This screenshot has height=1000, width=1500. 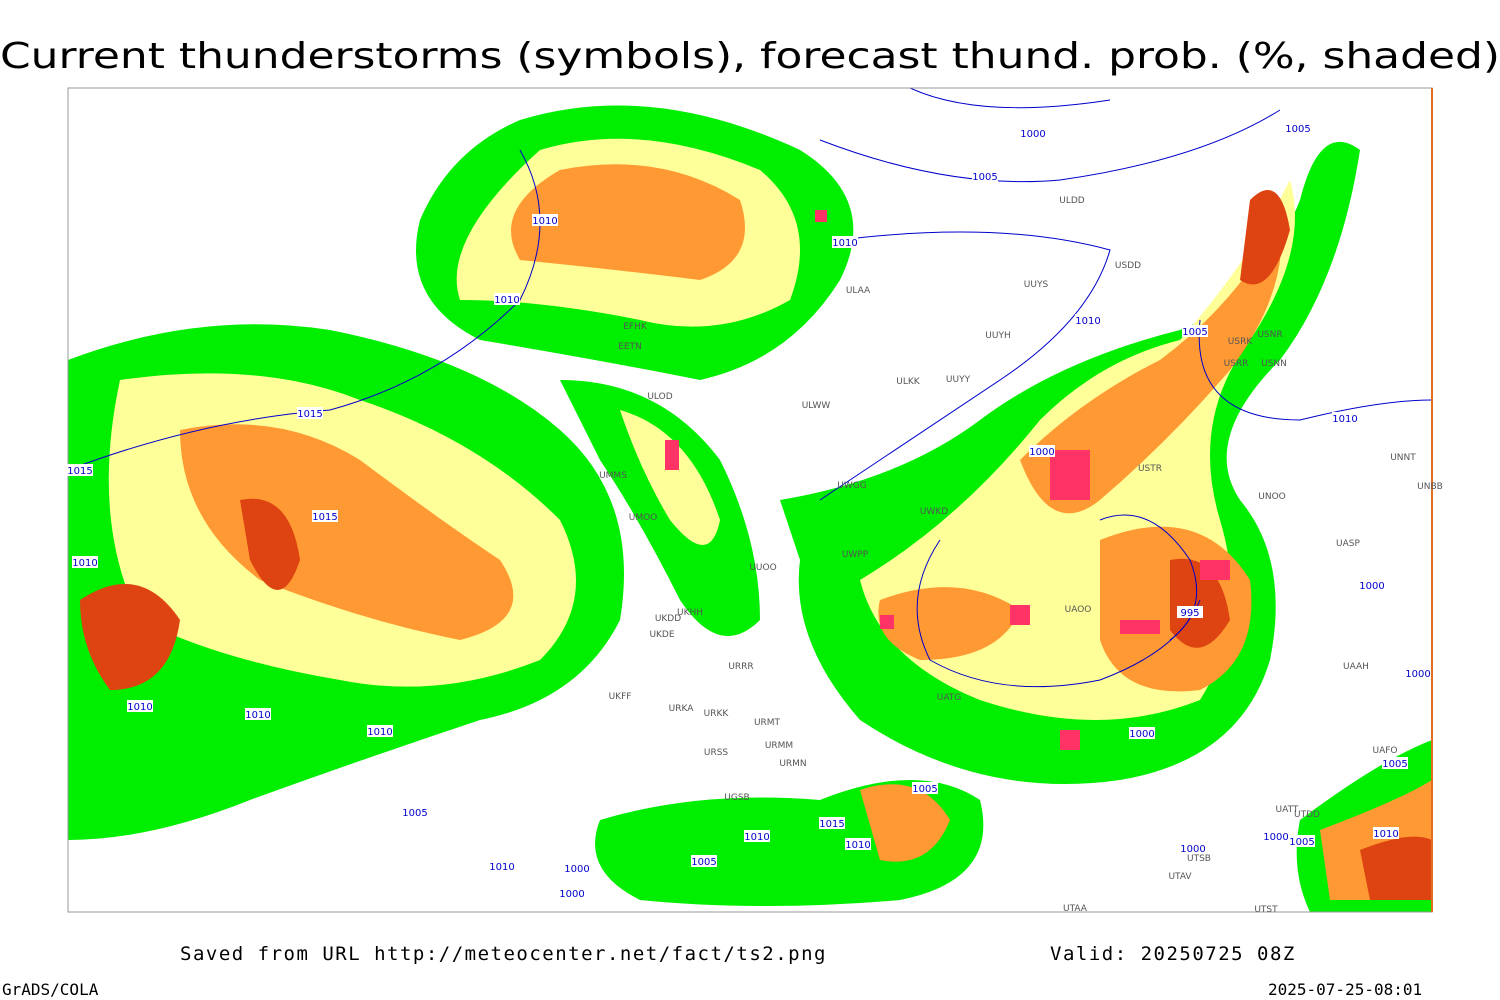 I want to click on isobar-label: 995, so click(x=1189, y=613).